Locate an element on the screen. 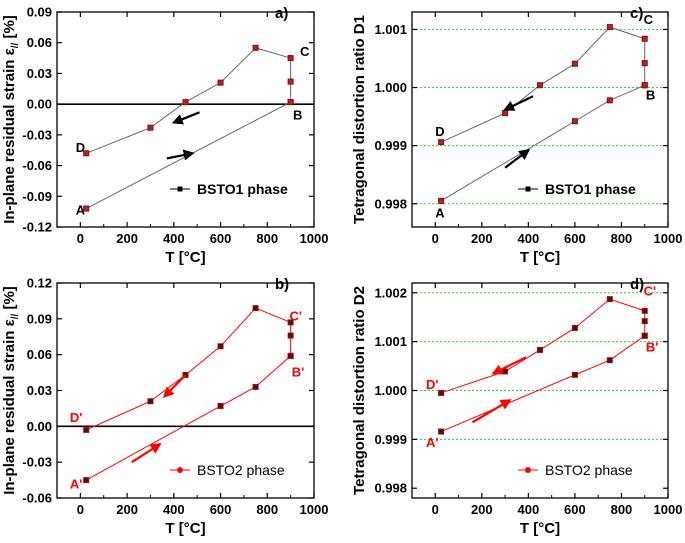  point-annotation: A is located at coordinates (440, 212).